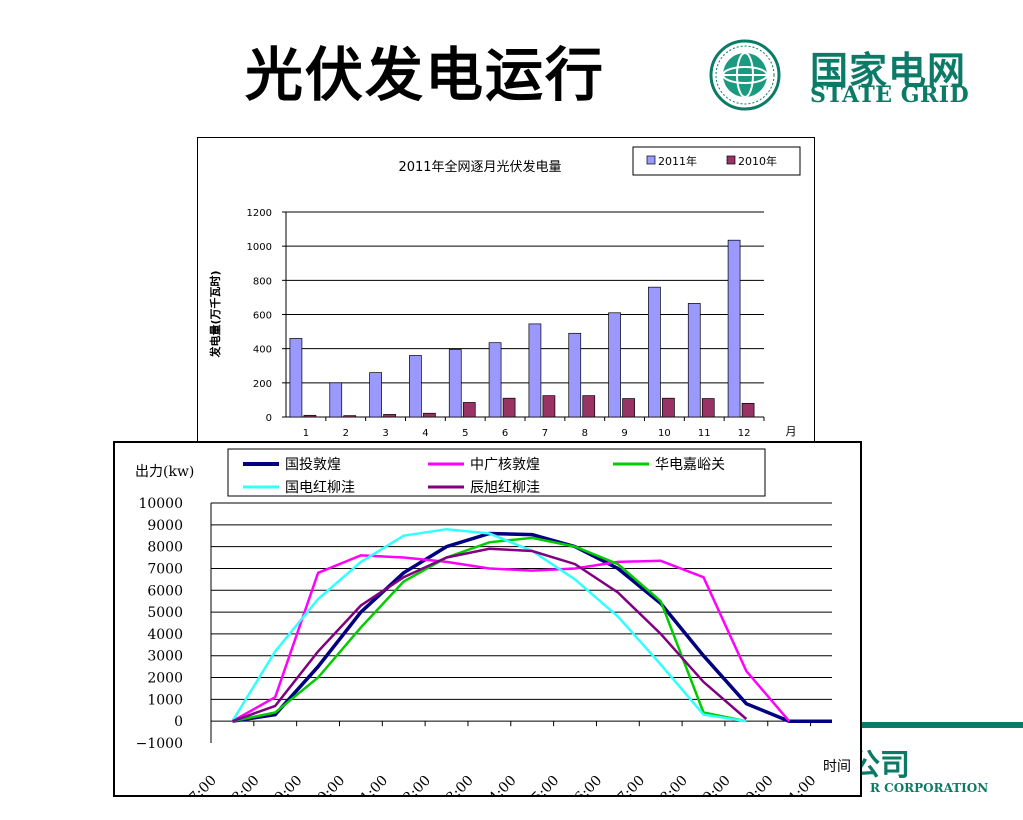 Image resolution: width=1023 pixels, height=820 pixels. Describe the element at coordinates (714, 784) in the screenshot. I see `x-tick-label: 19:00` at that location.